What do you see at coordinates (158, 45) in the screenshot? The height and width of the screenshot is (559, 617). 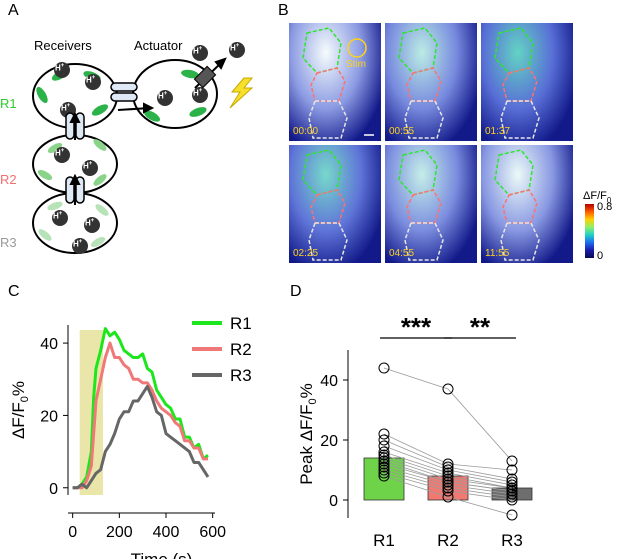 I see `actuator-label: Actuator` at bounding box center [158, 45].